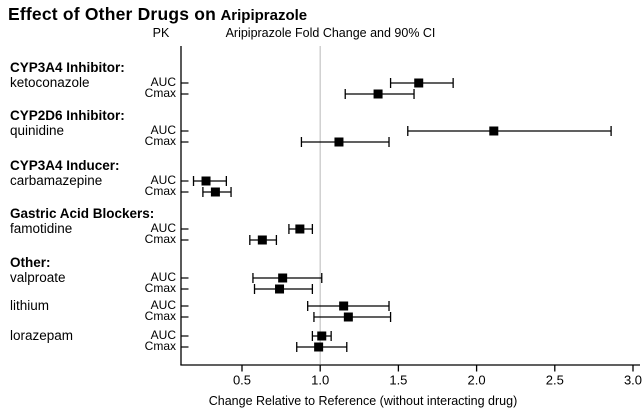 Image resolution: width=644 pixels, height=418 pixels. Describe the element at coordinates (30, 305) in the screenshot. I see `drug-label: lithium` at that location.